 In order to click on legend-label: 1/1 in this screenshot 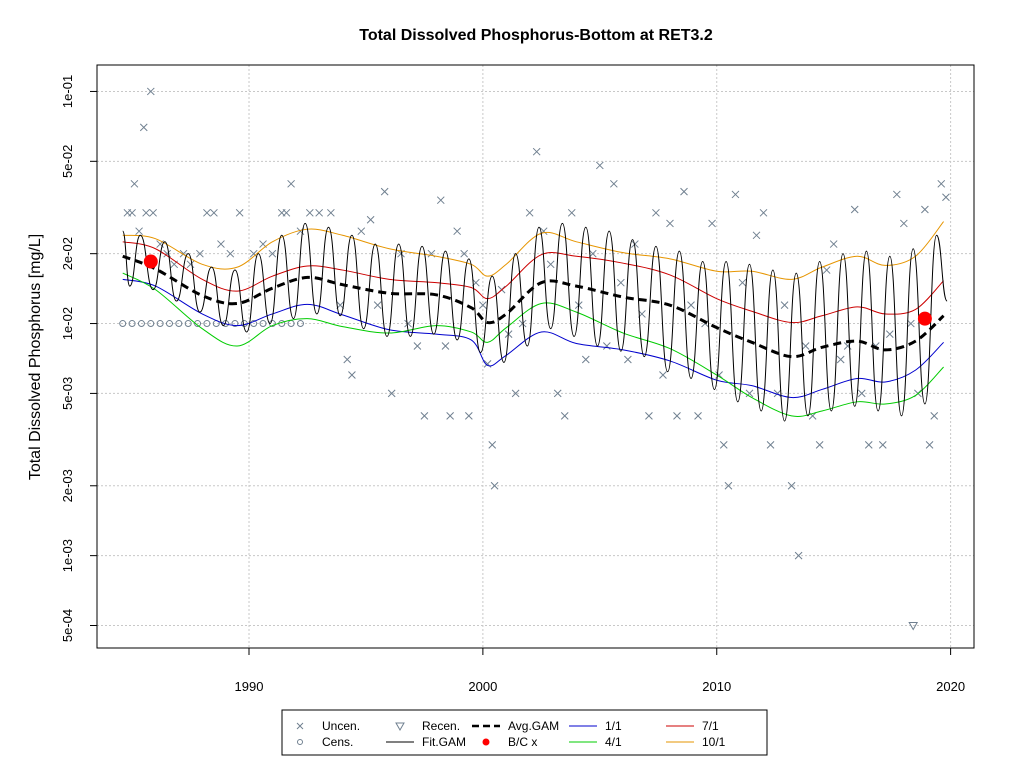, I will do `click(613, 726)`.